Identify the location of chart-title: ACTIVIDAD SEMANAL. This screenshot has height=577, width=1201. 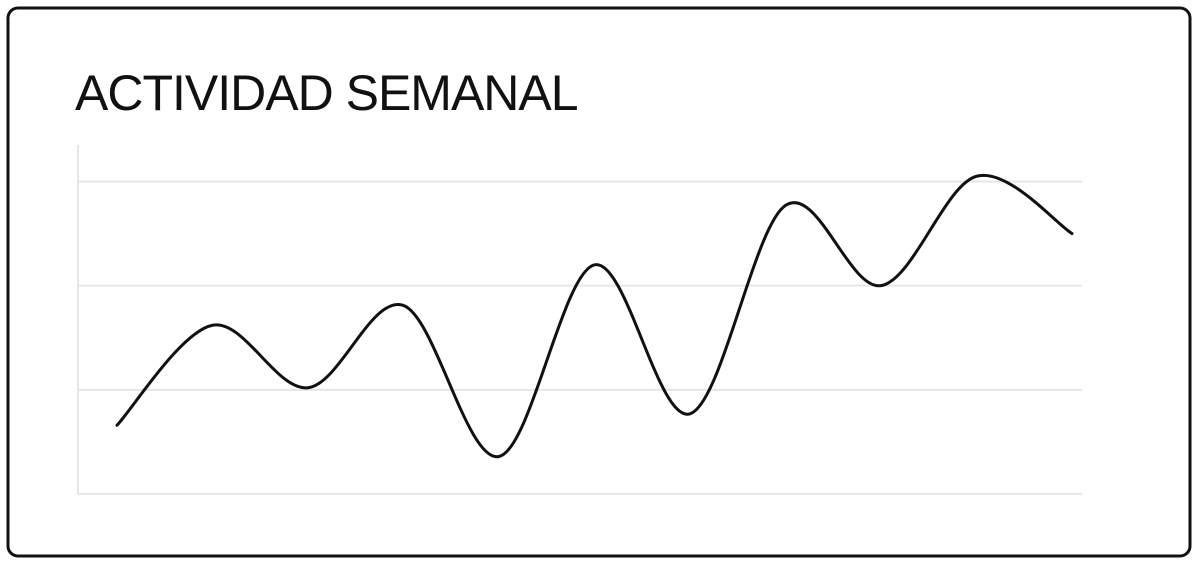
(326, 93).